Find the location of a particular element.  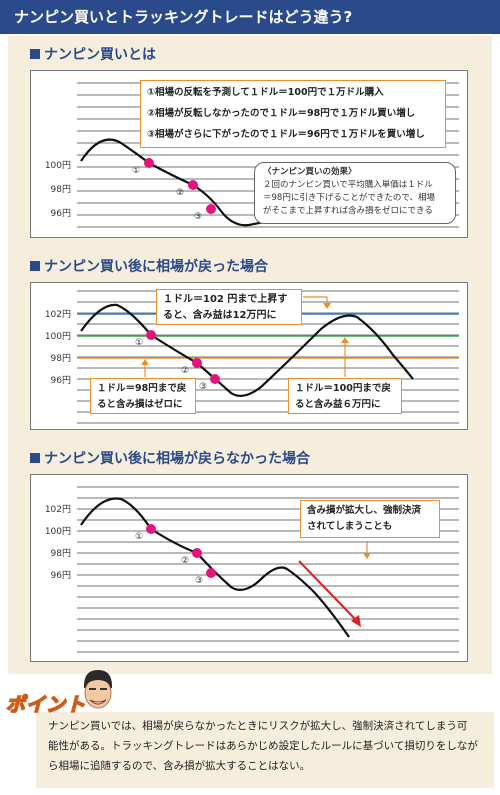

loss-arrow-head is located at coordinates (356, 621).